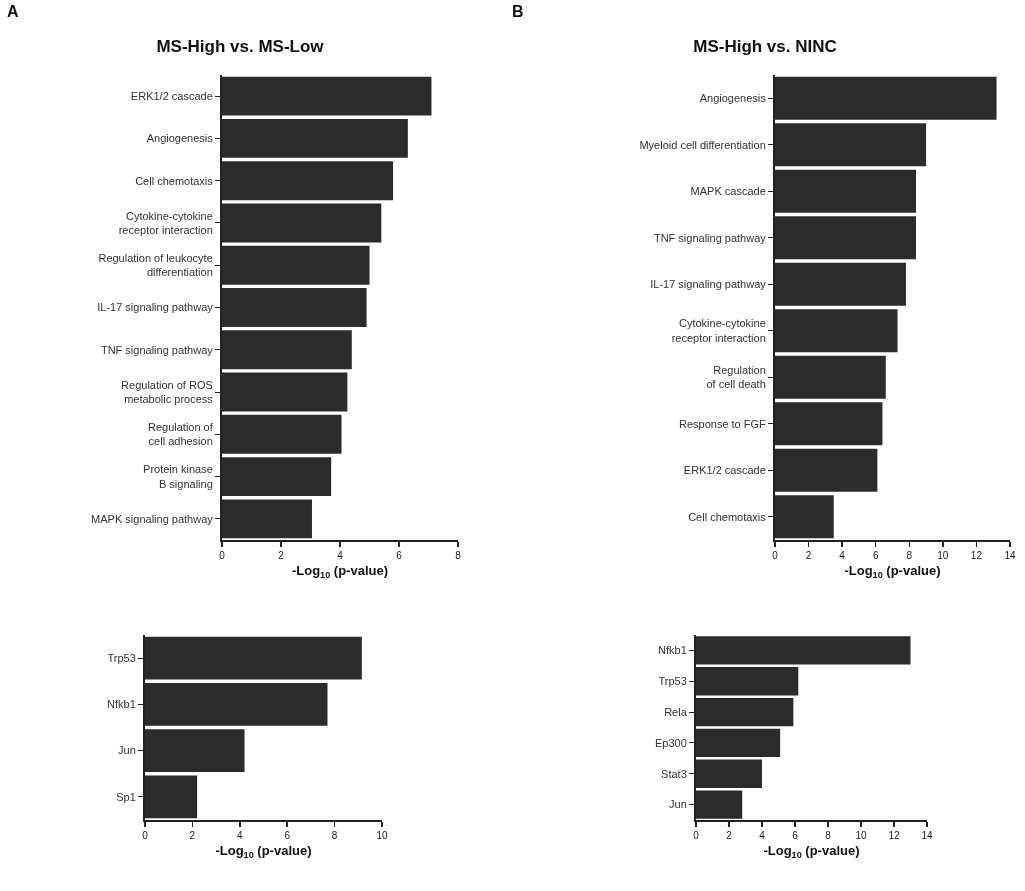  Describe the element at coordinates (126, 796) in the screenshot. I see `y-tick-label: Sp1` at that location.